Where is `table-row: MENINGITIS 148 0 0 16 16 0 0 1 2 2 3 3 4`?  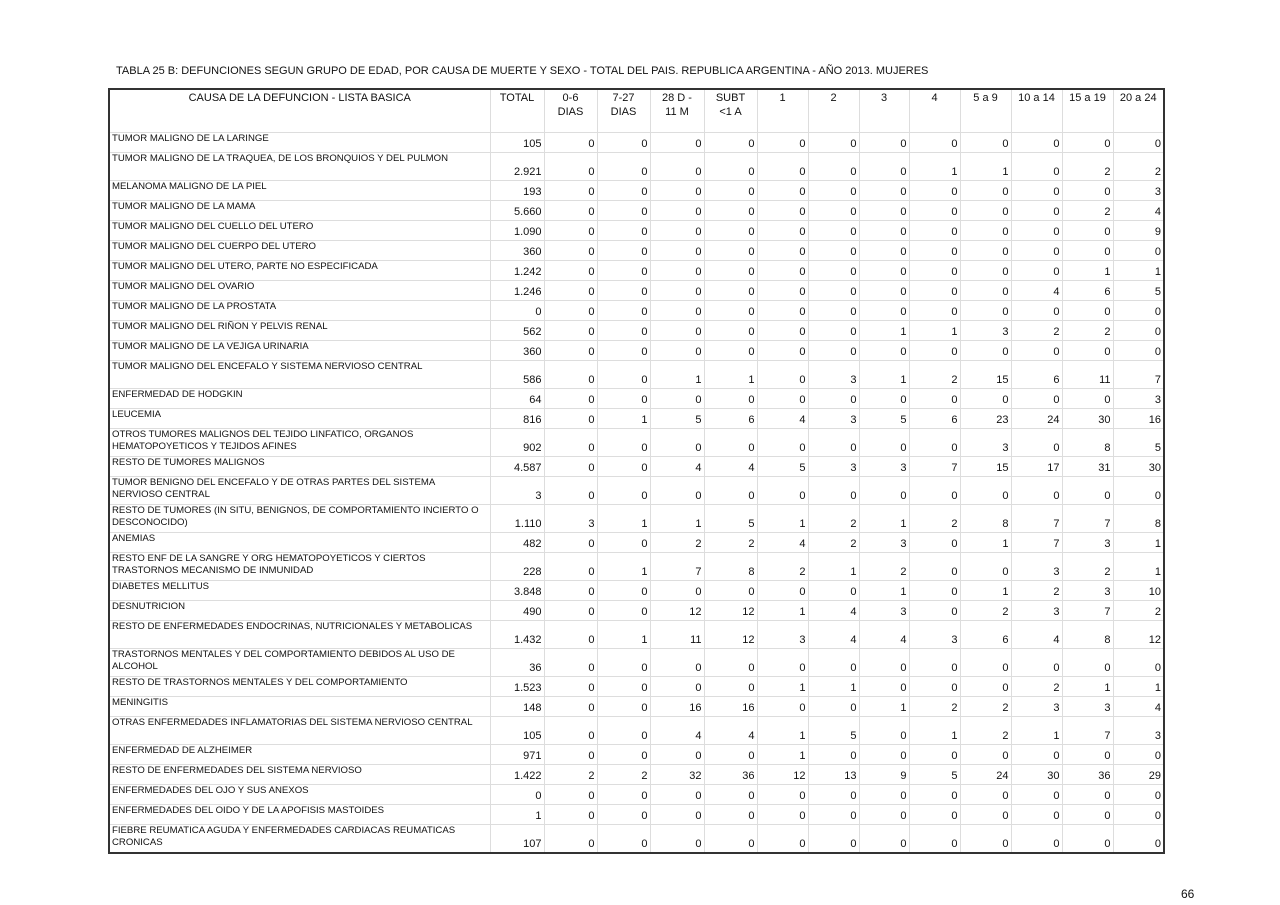 table-row: MENINGITIS 148 0 0 16 16 0 0 1 2 2 3 3 4 is located at coordinates (636, 706).